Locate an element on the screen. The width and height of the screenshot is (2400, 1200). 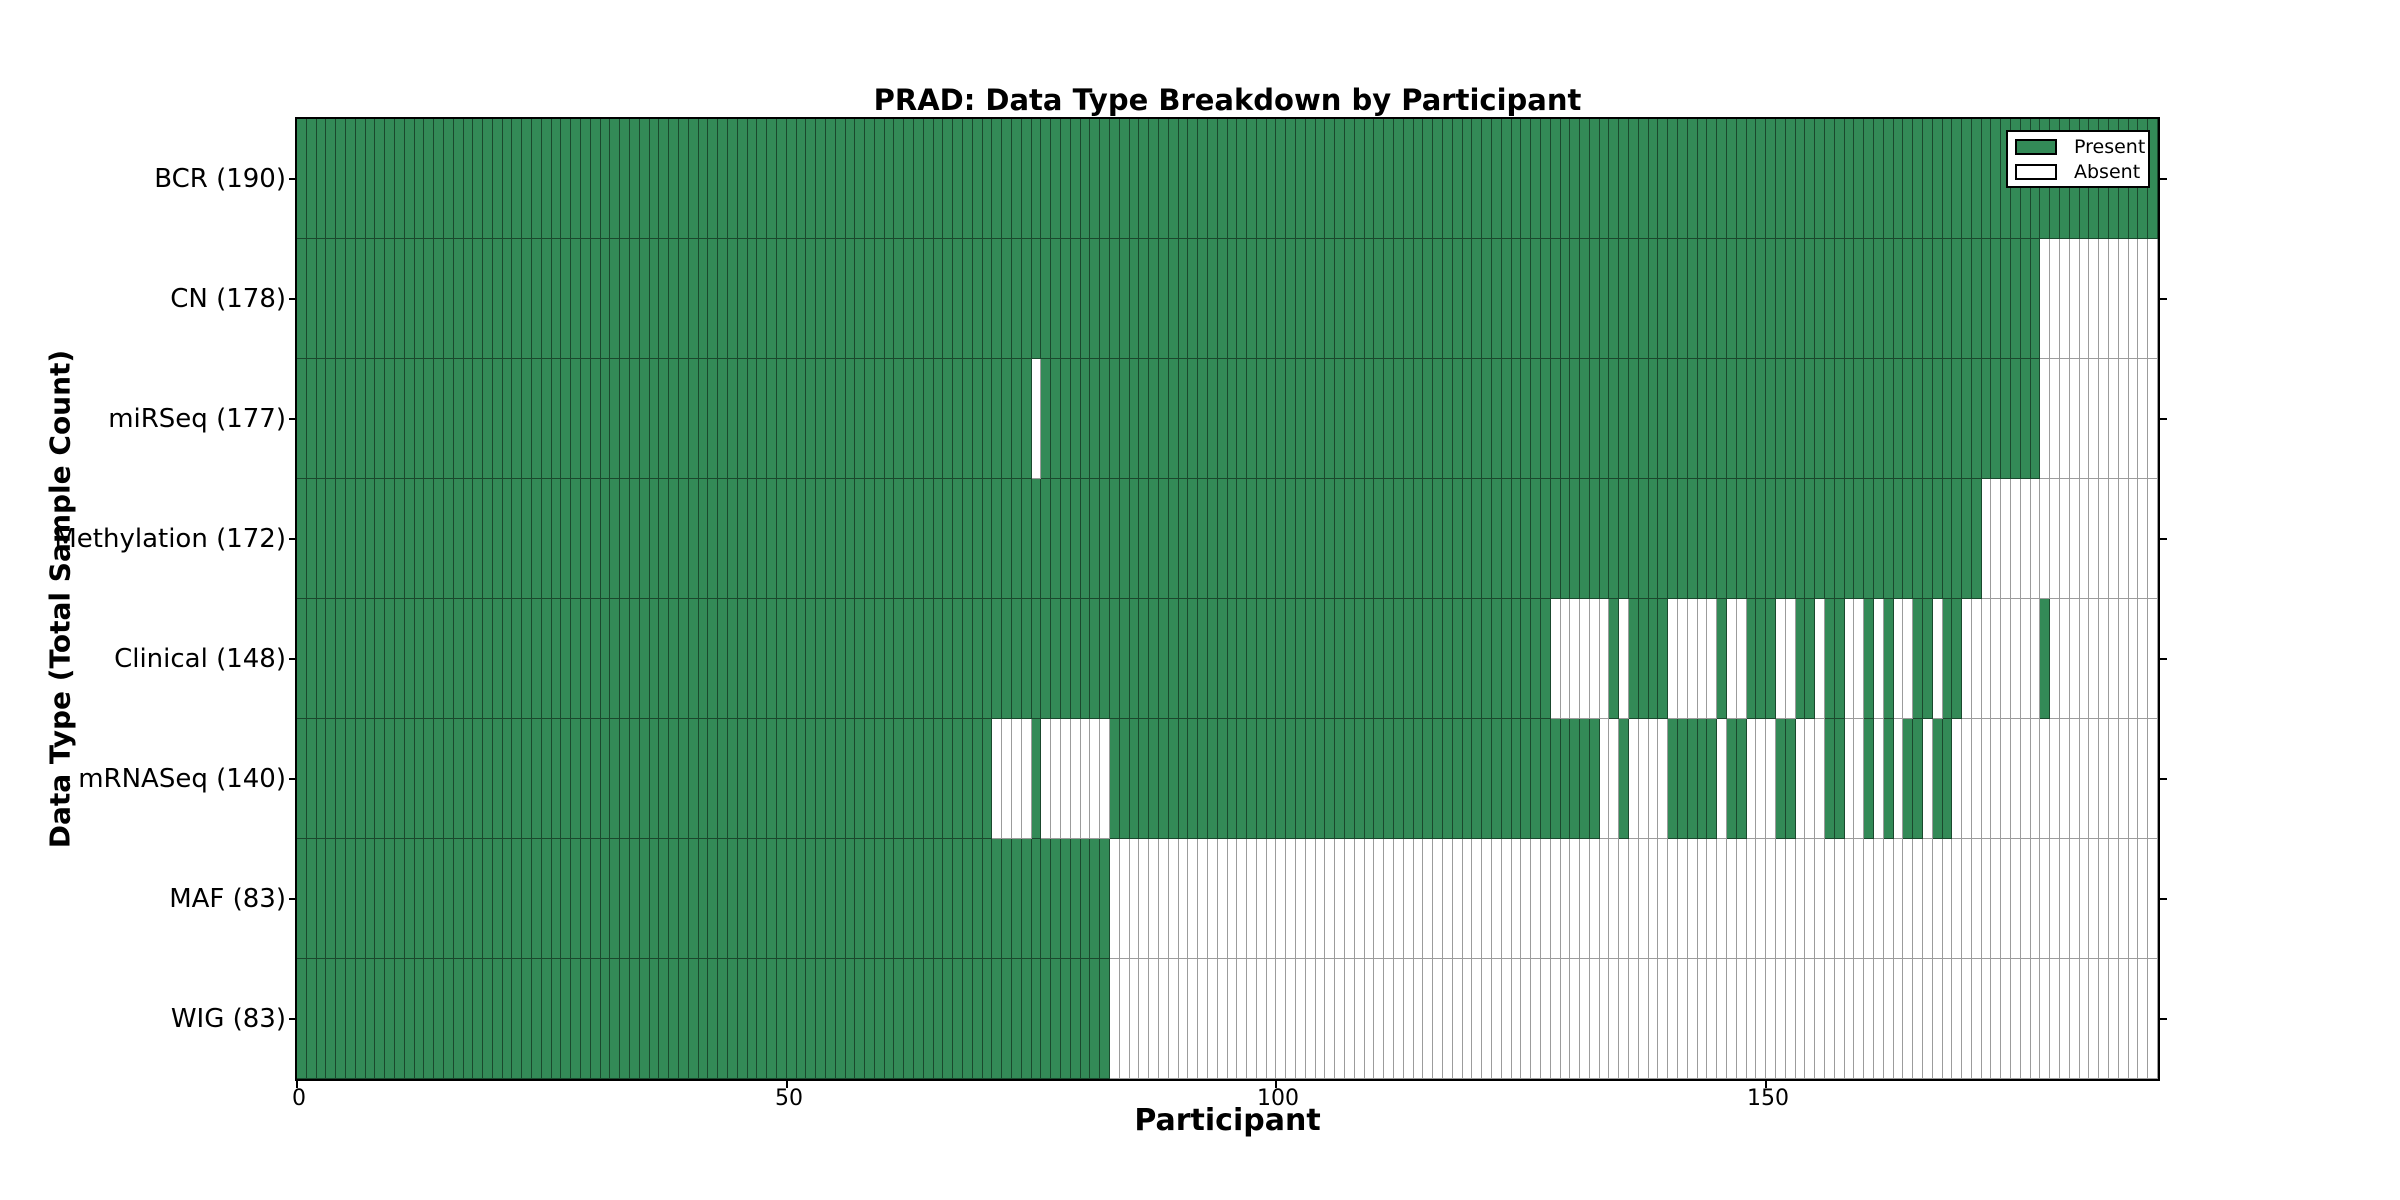
legend-item-absent: Absent is located at coordinates (2078, 171).